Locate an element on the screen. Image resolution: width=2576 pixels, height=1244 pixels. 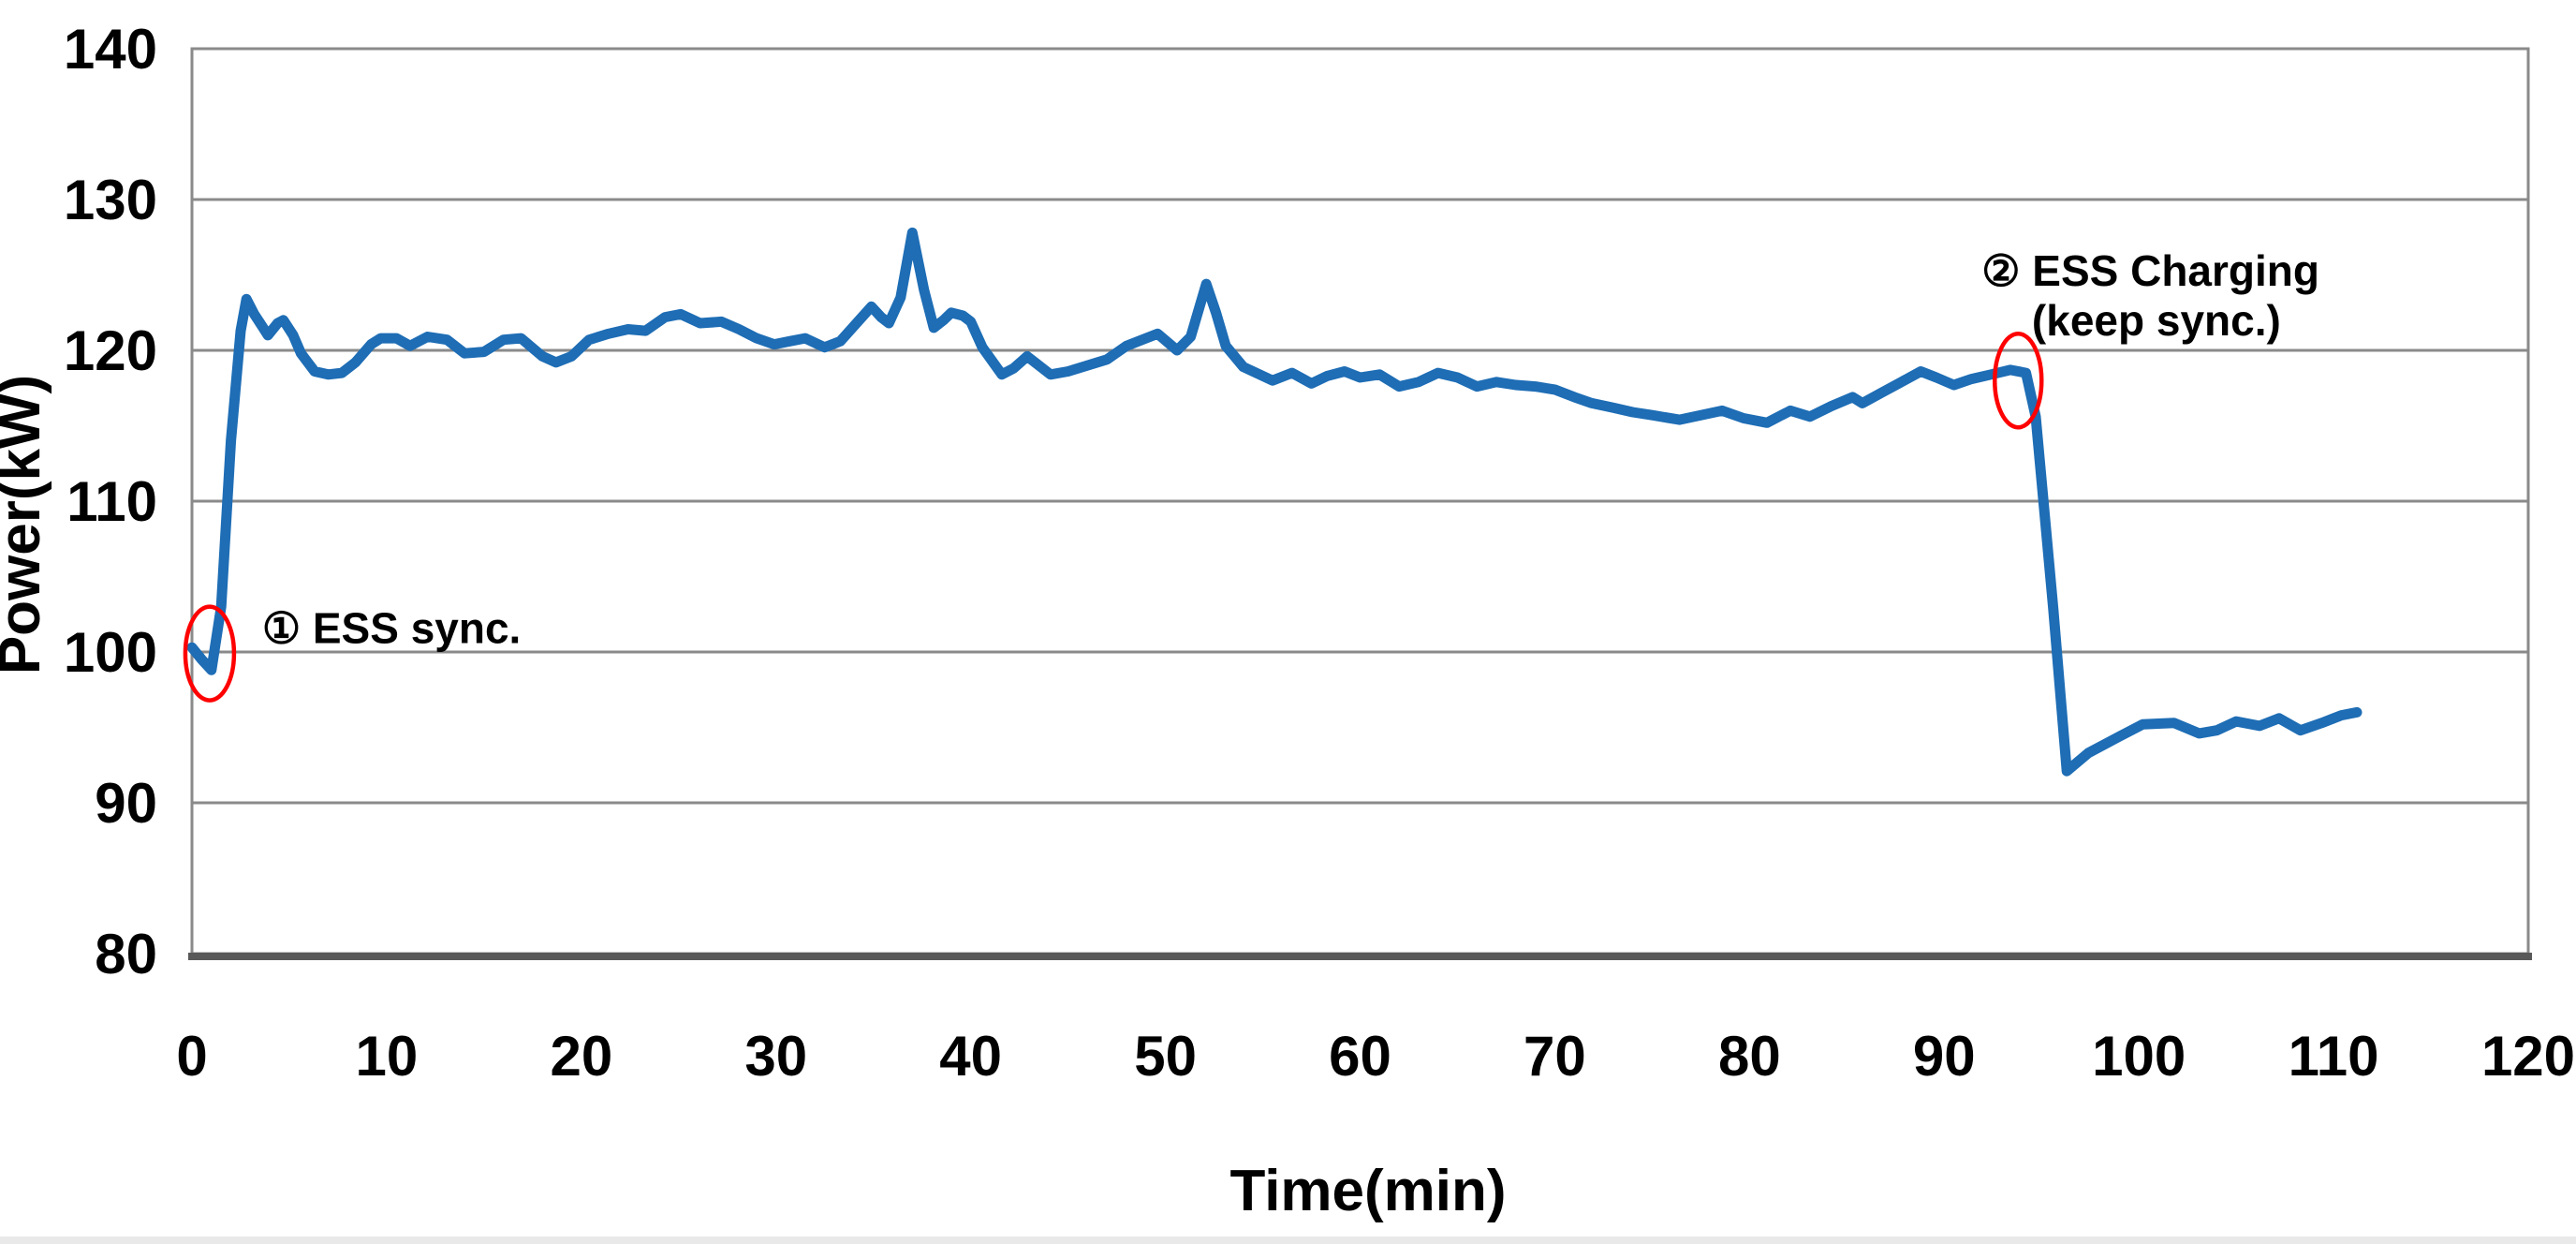
y-axis-title: Power(kW) is located at coordinates (26, 524).